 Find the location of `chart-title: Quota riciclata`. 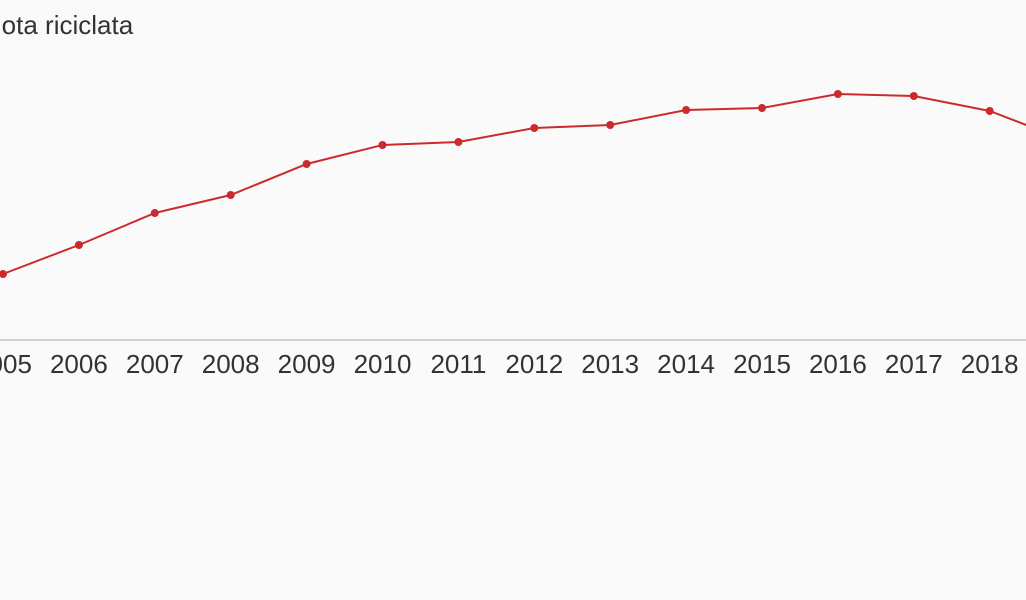

chart-title: Quota riciclata is located at coordinates (67, 25).